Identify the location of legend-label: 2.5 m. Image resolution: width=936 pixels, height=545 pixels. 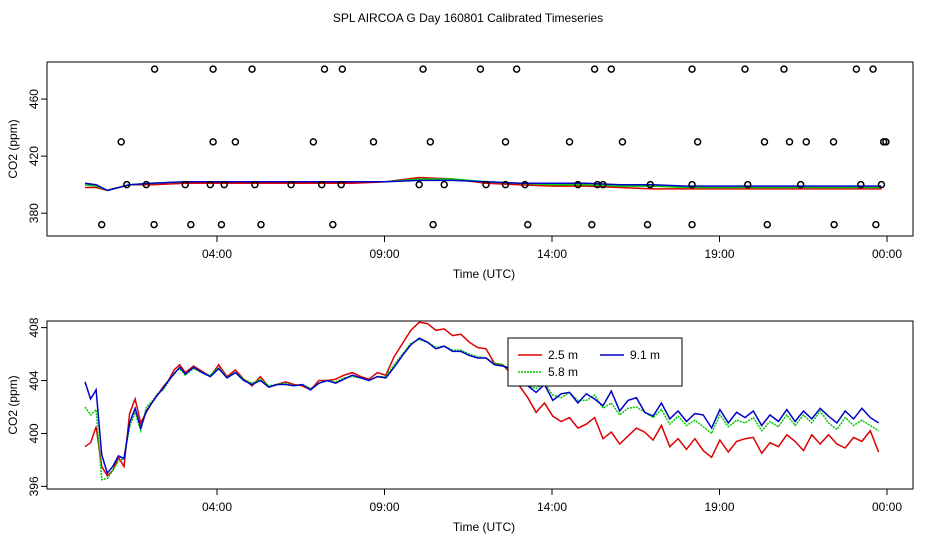
(563, 355).